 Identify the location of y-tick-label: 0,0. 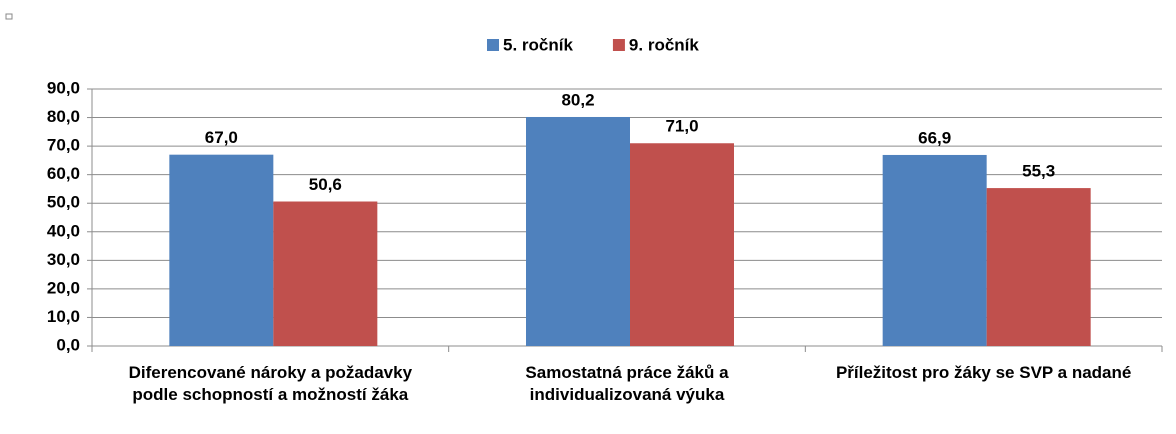
(68, 344).